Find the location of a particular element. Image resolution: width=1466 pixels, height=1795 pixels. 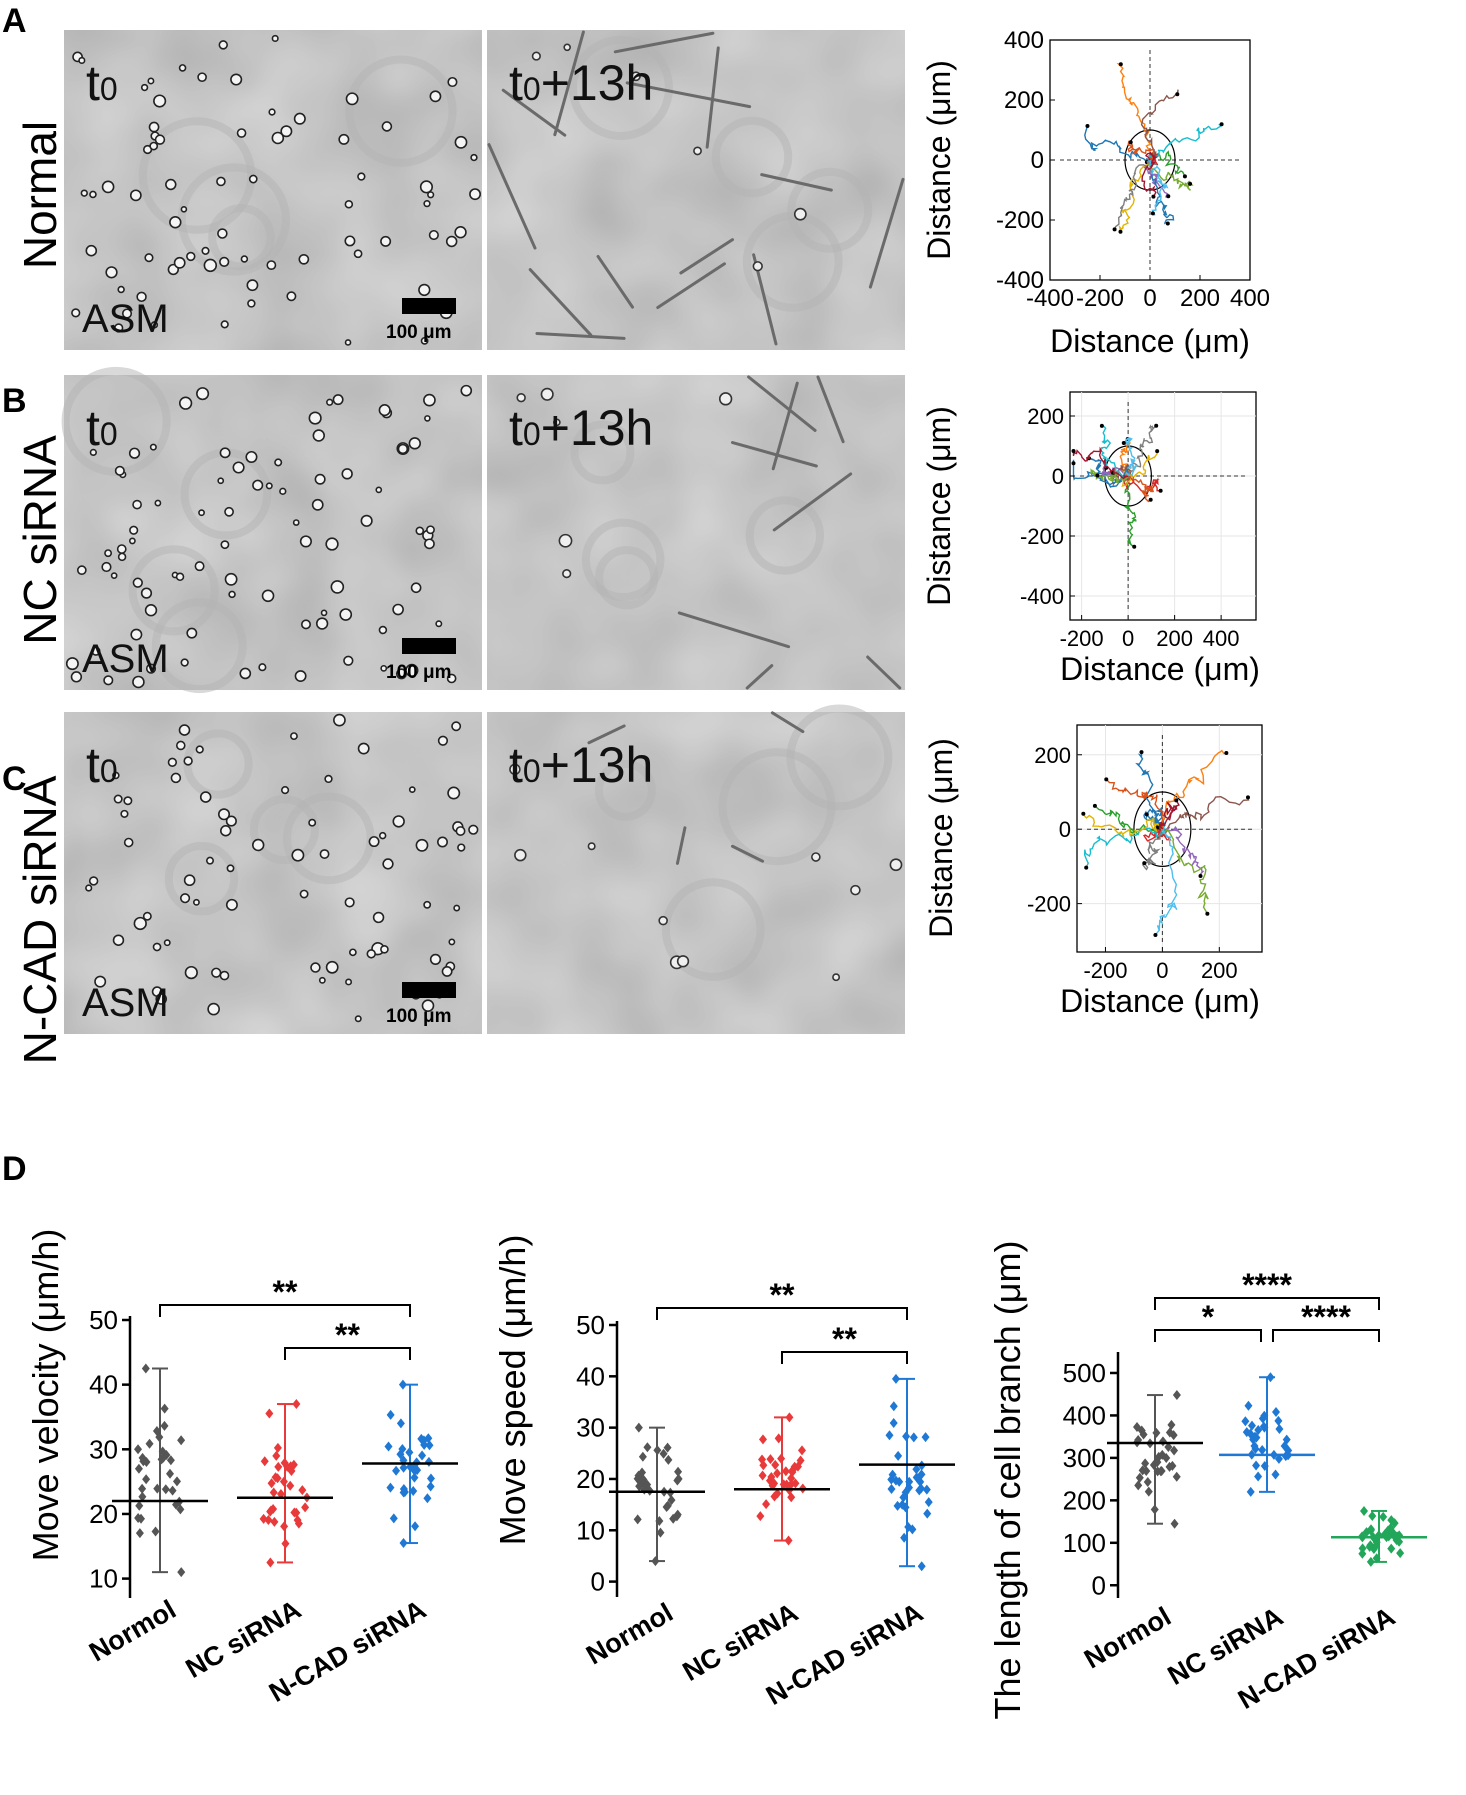

micrograph-normal-t13h: t0+13h is located at coordinates (696, 190).